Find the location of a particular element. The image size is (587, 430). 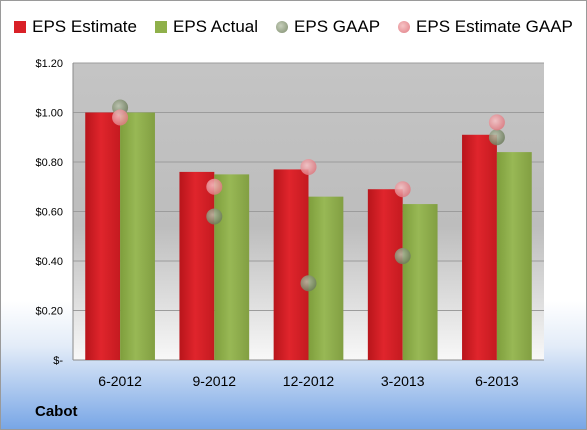

legend-label-eps-estimate-gaap: EPS Estimate GAAP is located at coordinates (494, 26).